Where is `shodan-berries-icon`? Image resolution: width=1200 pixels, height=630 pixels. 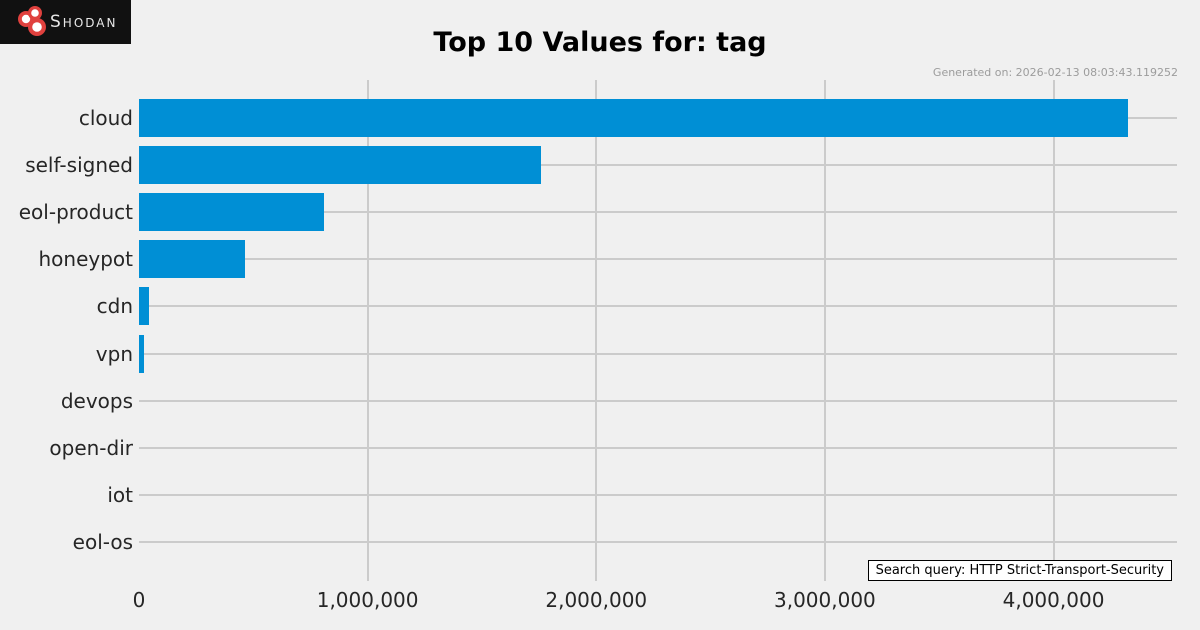 shodan-berries-icon is located at coordinates (32, 21).